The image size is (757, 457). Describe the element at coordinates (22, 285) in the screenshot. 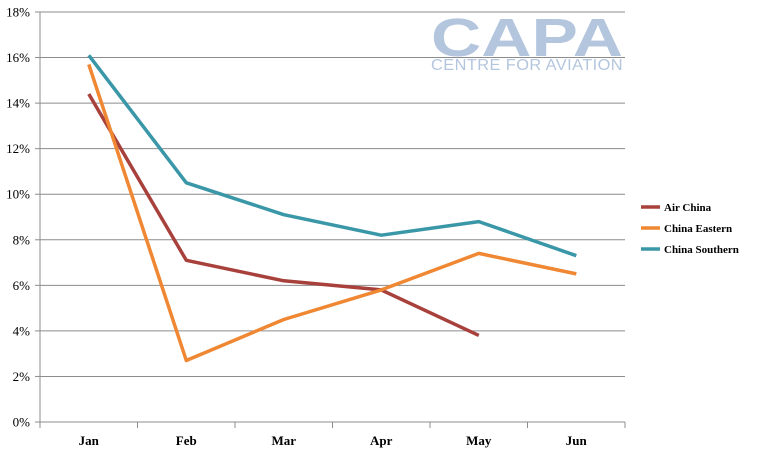

I see `y-tick-label: 6%` at that location.